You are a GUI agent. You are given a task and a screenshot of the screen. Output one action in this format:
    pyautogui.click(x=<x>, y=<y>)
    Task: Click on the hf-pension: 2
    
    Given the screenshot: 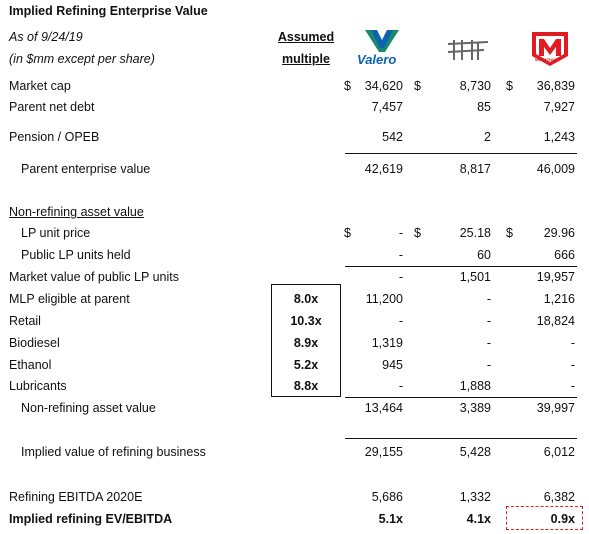 What is the action you would take?
    pyautogui.click(x=487, y=137)
    